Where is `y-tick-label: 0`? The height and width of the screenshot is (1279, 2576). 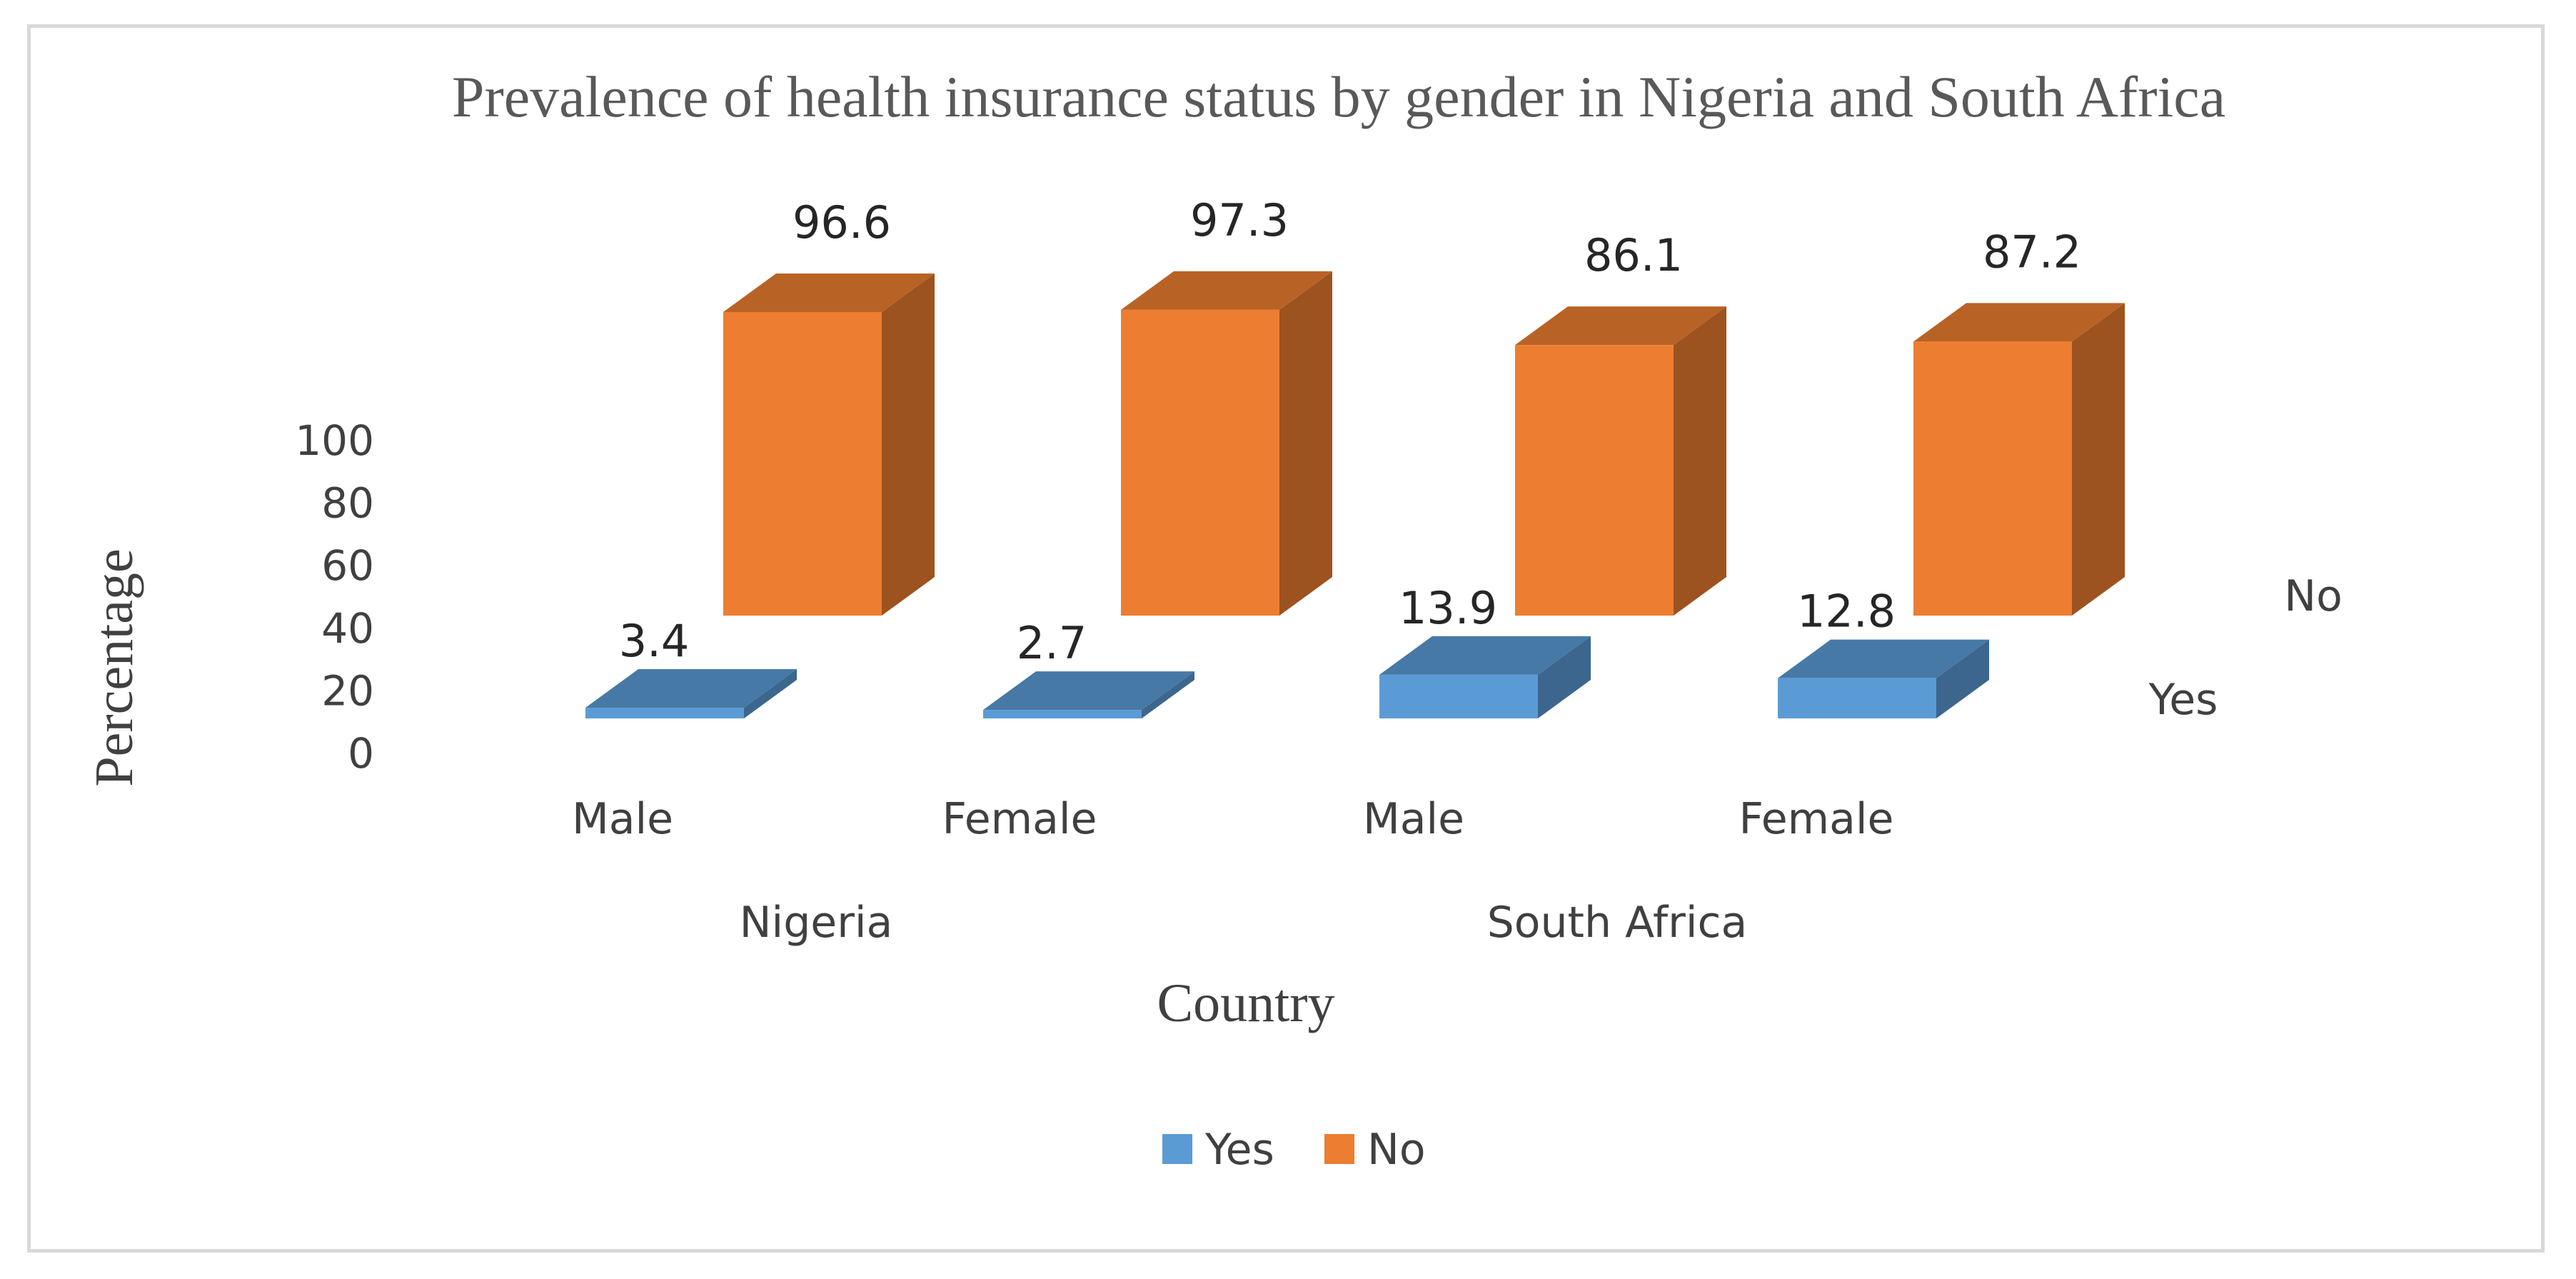 y-tick-label: 0 is located at coordinates (361, 754).